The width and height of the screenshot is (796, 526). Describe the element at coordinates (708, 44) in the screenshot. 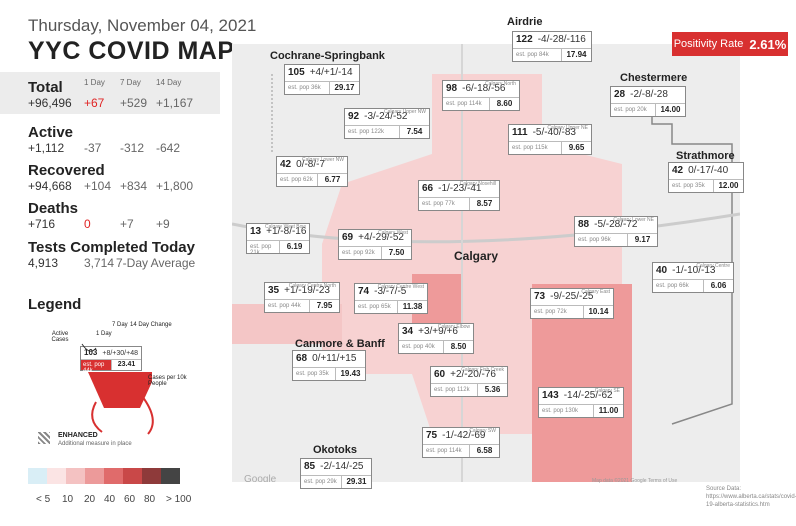

I see `positivity-label: Positivity Rate` at that location.